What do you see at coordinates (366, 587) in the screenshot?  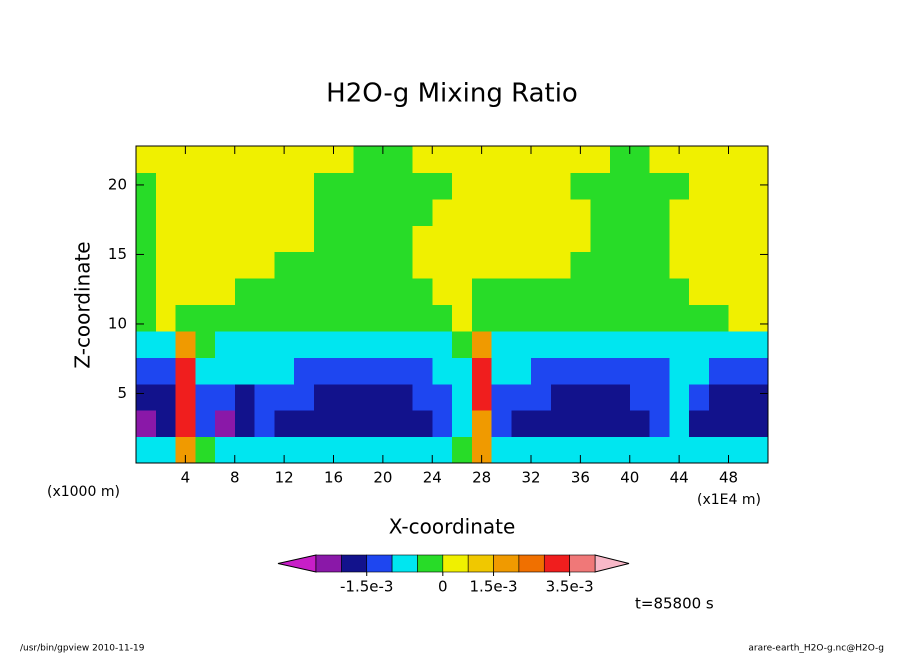 I see `colorbar-tick-label: -1.5e-3` at bounding box center [366, 587].